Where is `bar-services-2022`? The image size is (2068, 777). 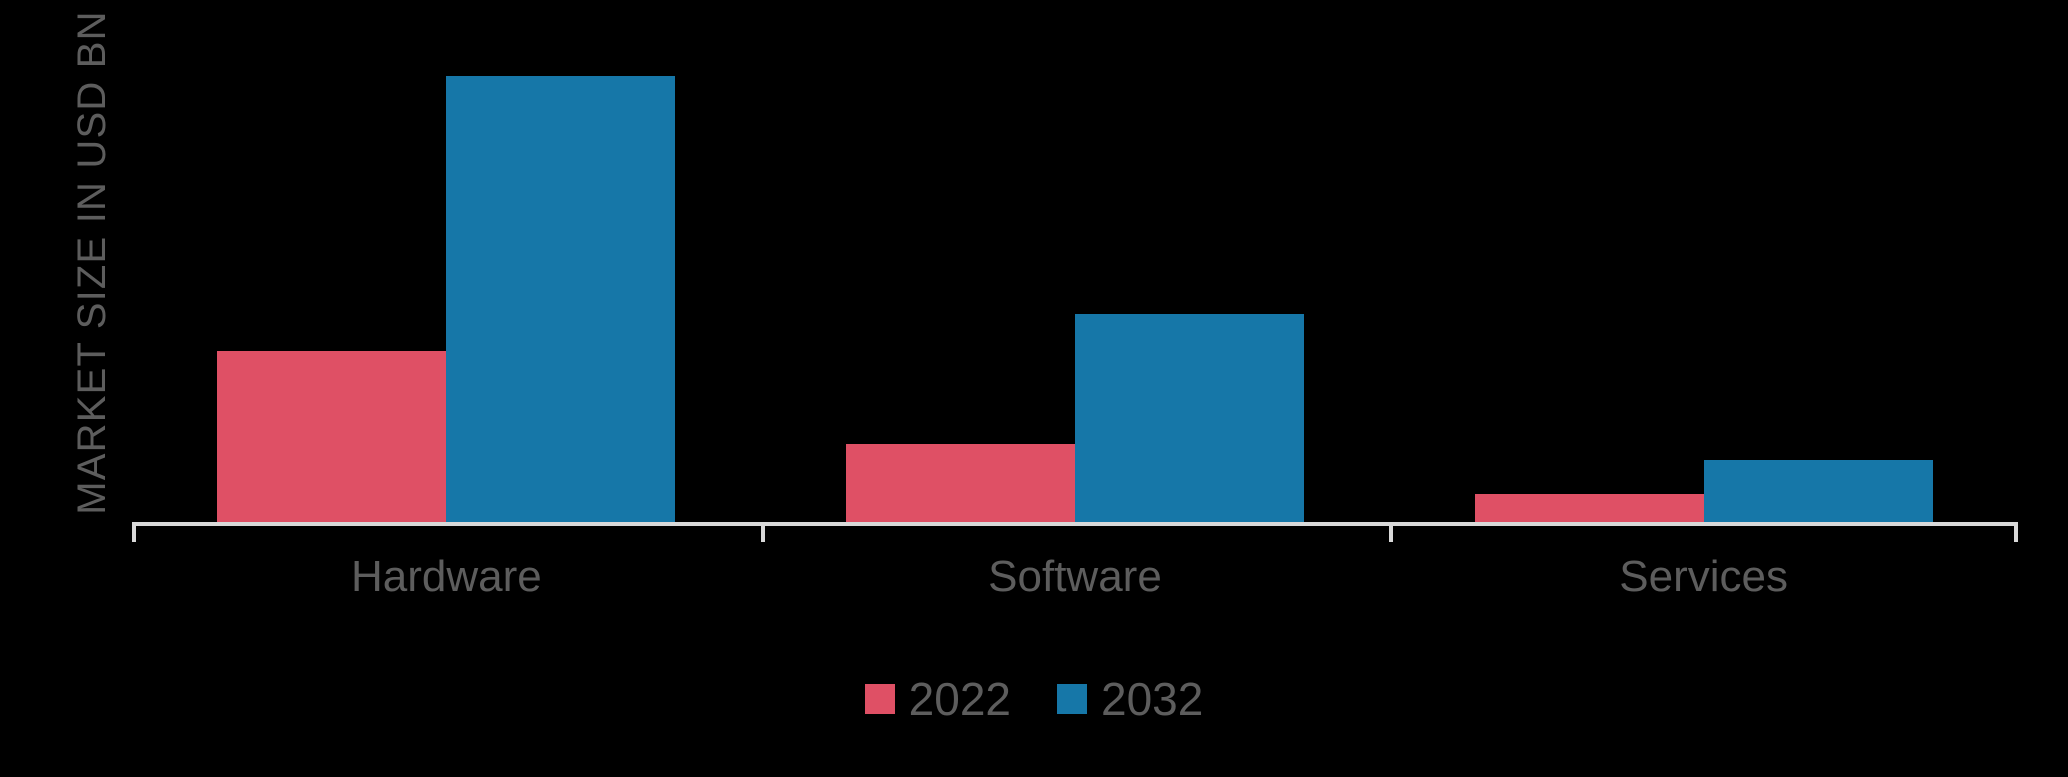
bar-services-2022 is located at coordinates (1589, 508).